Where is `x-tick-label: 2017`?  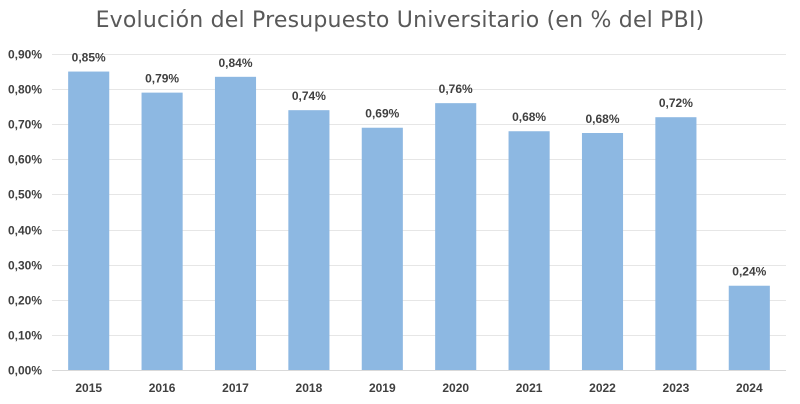 x-tick-label: 2017 is located at coordinates (235, 388).